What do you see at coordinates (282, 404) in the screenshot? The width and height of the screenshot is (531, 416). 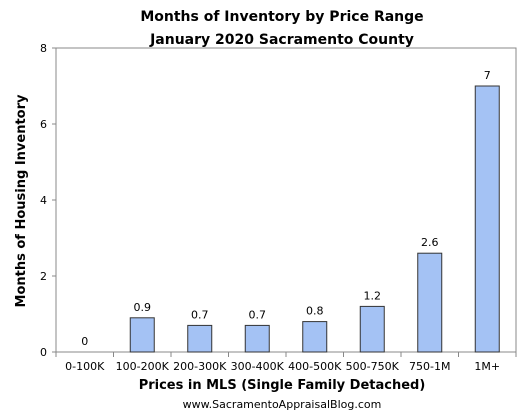 I see `footer-url: www.SacramentoAppraisalBlog.com` at bounding box center [282, 404].